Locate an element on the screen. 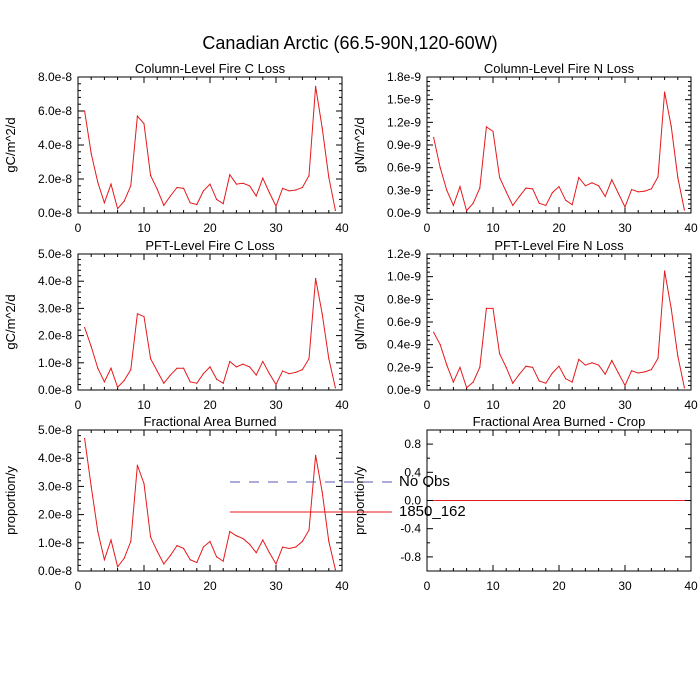 This screenshot has width=700, height=700. panel-title: Fractional Area Burned is located at coordinates (210, 421).